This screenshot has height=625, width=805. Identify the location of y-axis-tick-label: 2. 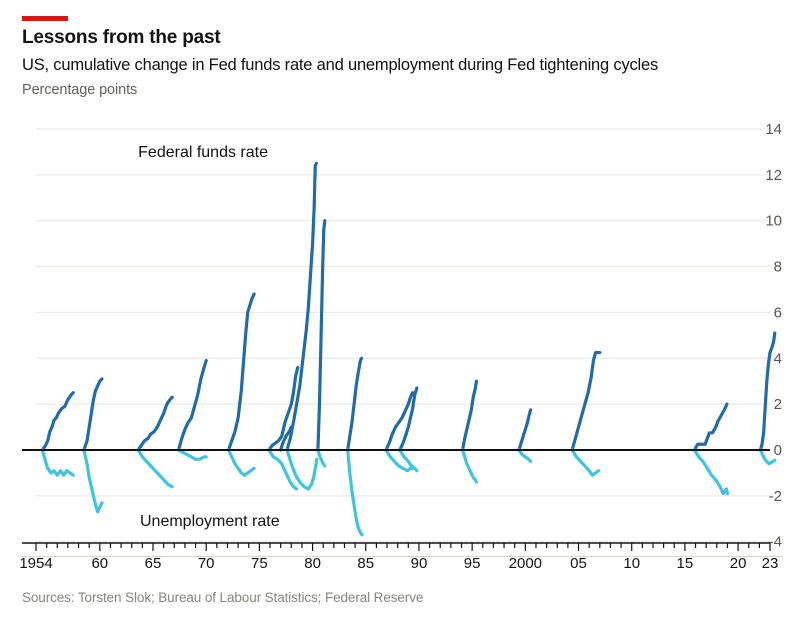
(778, 404).